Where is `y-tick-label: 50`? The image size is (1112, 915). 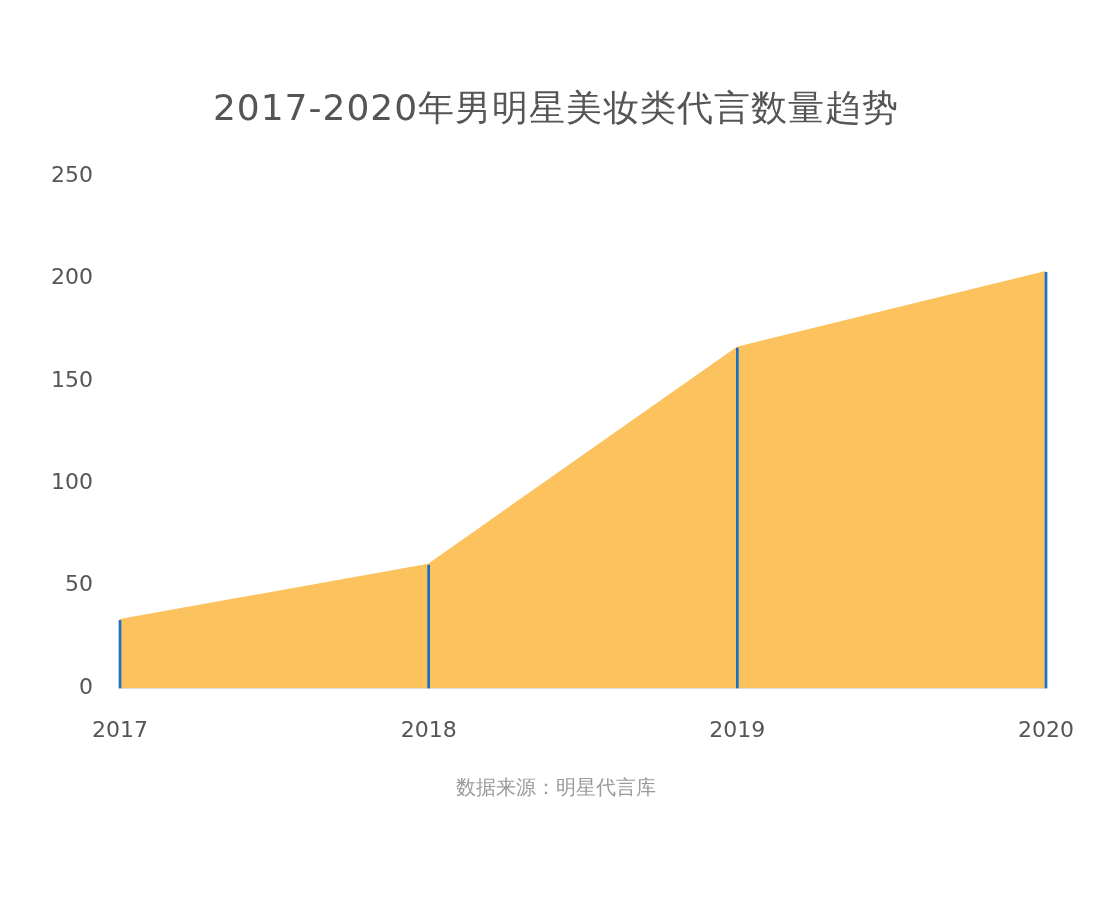
y-tick-label: 50 is located at coordinates (79, 584).